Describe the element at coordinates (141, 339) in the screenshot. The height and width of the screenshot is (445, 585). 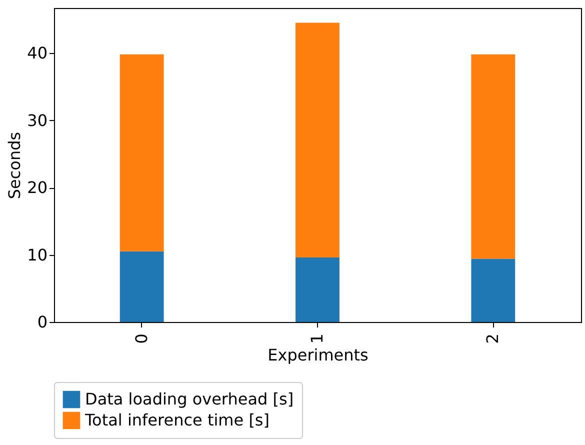
I see `x-tick-label: 0` at that location.